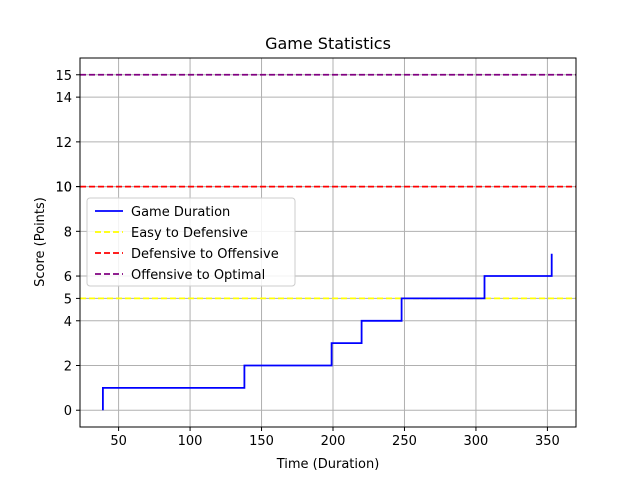 The width and height of the screenshot is (640, 480). What do you see at coordinates (68, 277) in the screenshot?
I see `y-tick-label: 6` at bounding box center [68, 277].